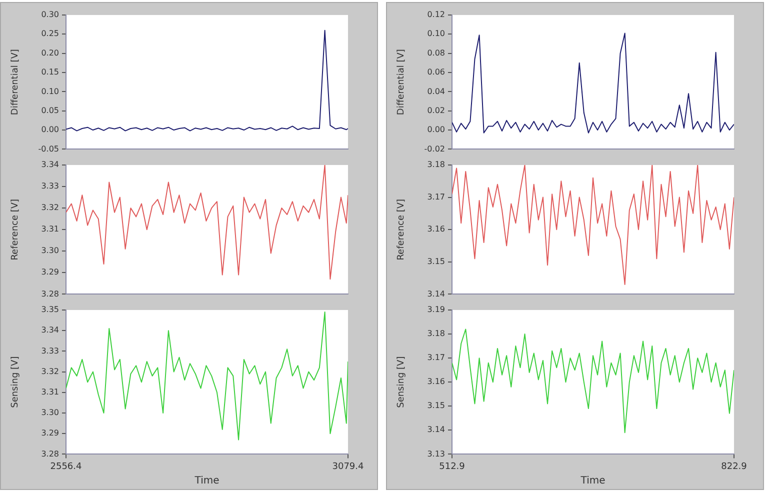 Image resolution: width=765 pixels, height=492 pixels. What do you see at coordinates (50, 53) in the screenshot?
I see `y-tick-label: 0.20` at bounding box center [50, 53].